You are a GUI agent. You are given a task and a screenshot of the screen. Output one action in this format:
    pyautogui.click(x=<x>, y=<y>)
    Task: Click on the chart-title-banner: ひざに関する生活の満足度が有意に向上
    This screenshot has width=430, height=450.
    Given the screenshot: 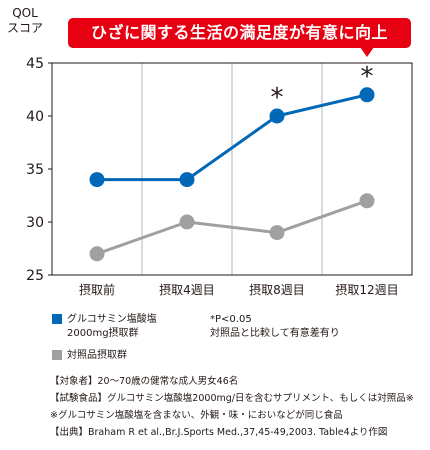 What is the action you would take?
    pyautogui.click(x=239, y=33)
    